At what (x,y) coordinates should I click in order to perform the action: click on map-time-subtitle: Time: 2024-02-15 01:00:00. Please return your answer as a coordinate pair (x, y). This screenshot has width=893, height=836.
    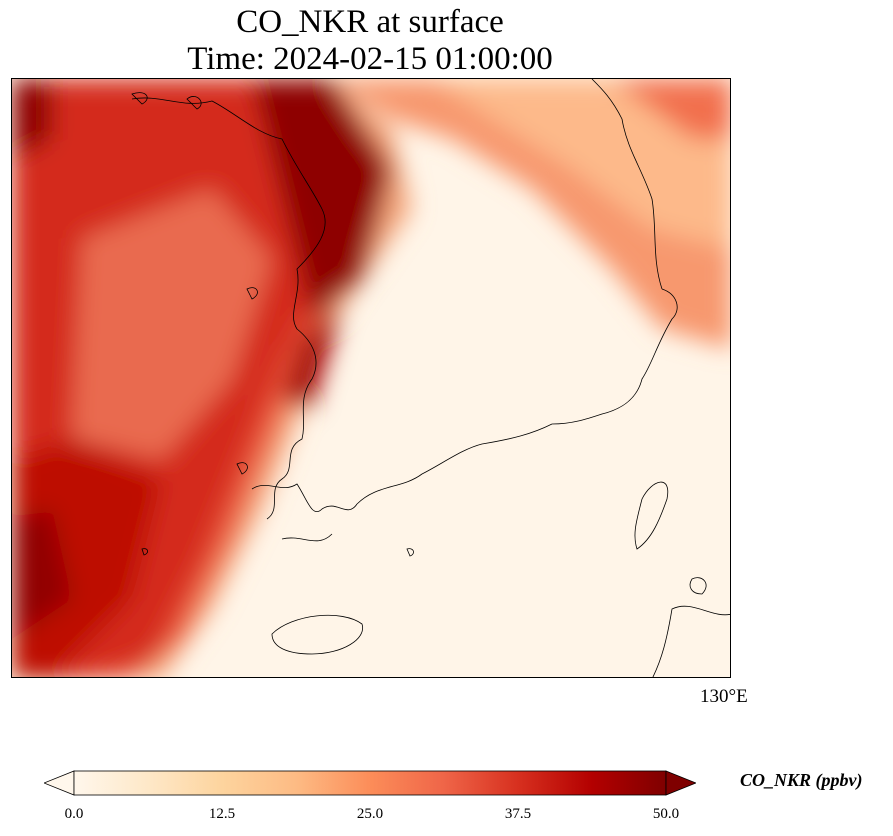
    Looking at the image, I should click on (370, 59).